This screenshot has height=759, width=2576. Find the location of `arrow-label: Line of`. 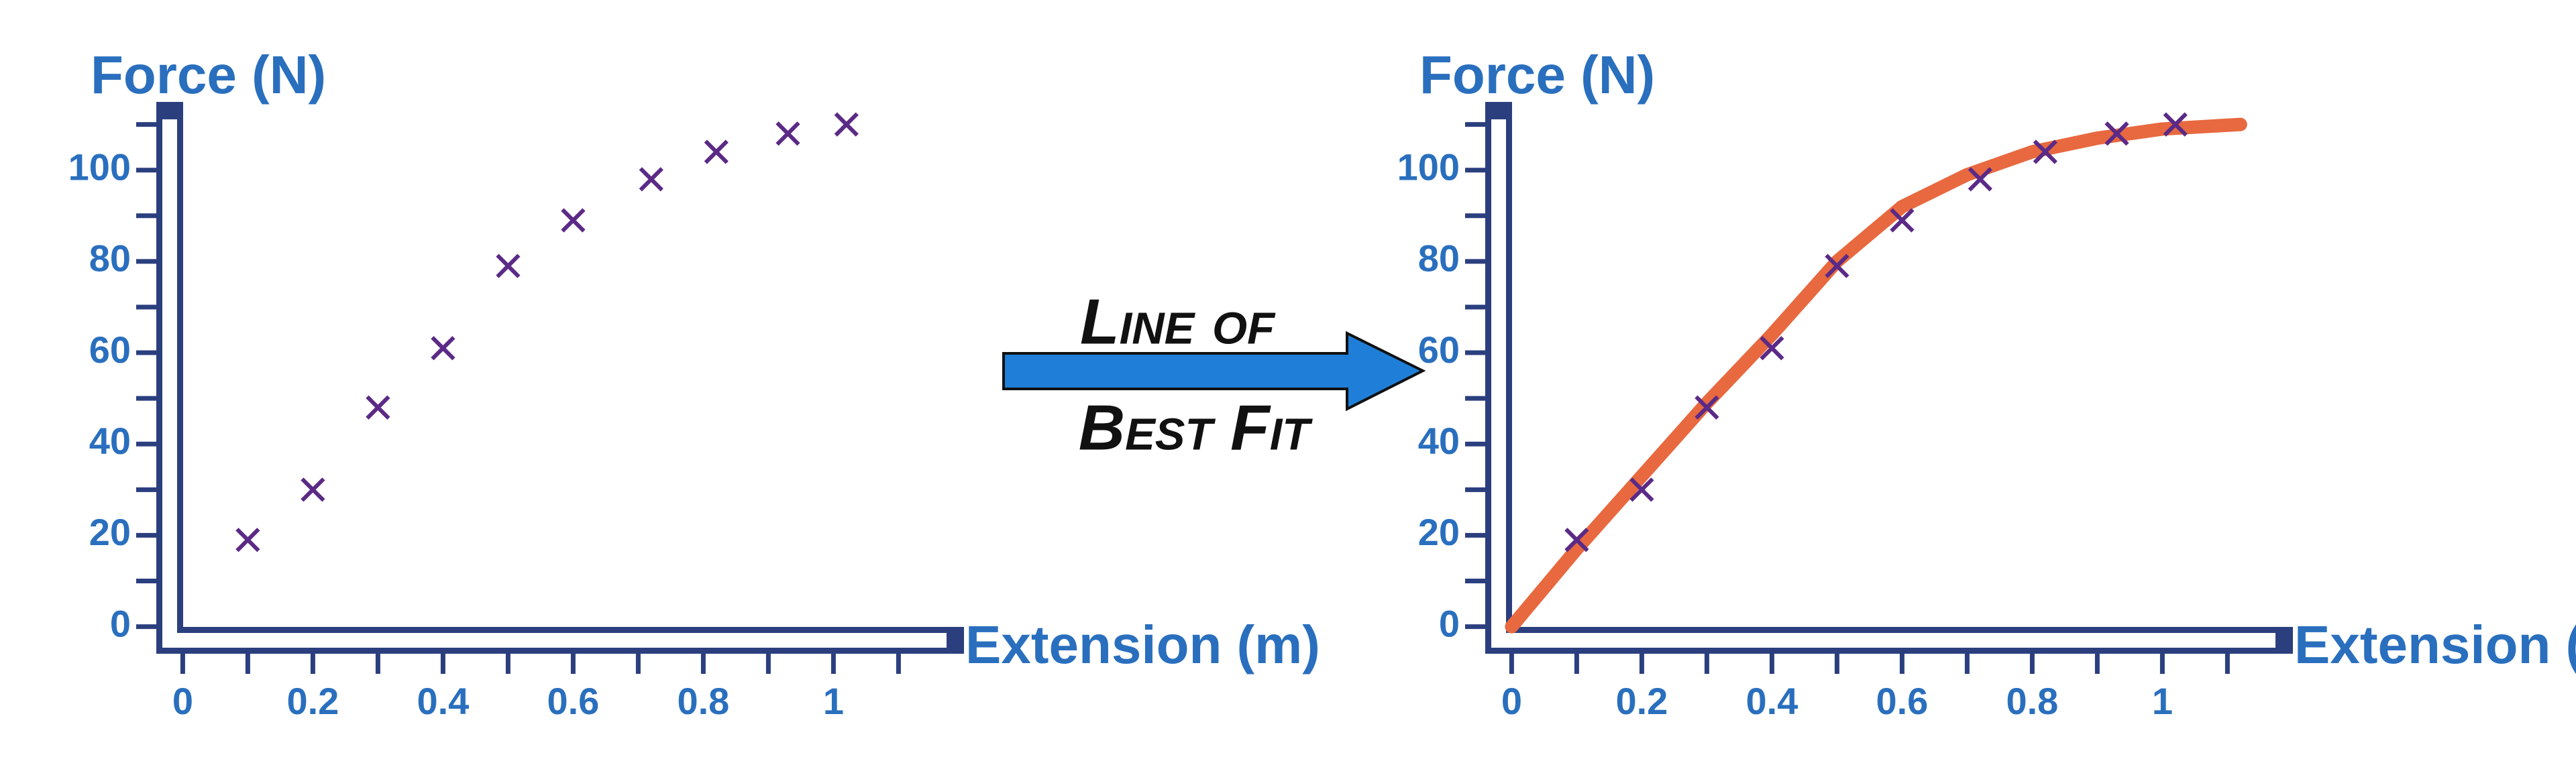

arrow-label: Line of is located at coordinates (1178, 321).